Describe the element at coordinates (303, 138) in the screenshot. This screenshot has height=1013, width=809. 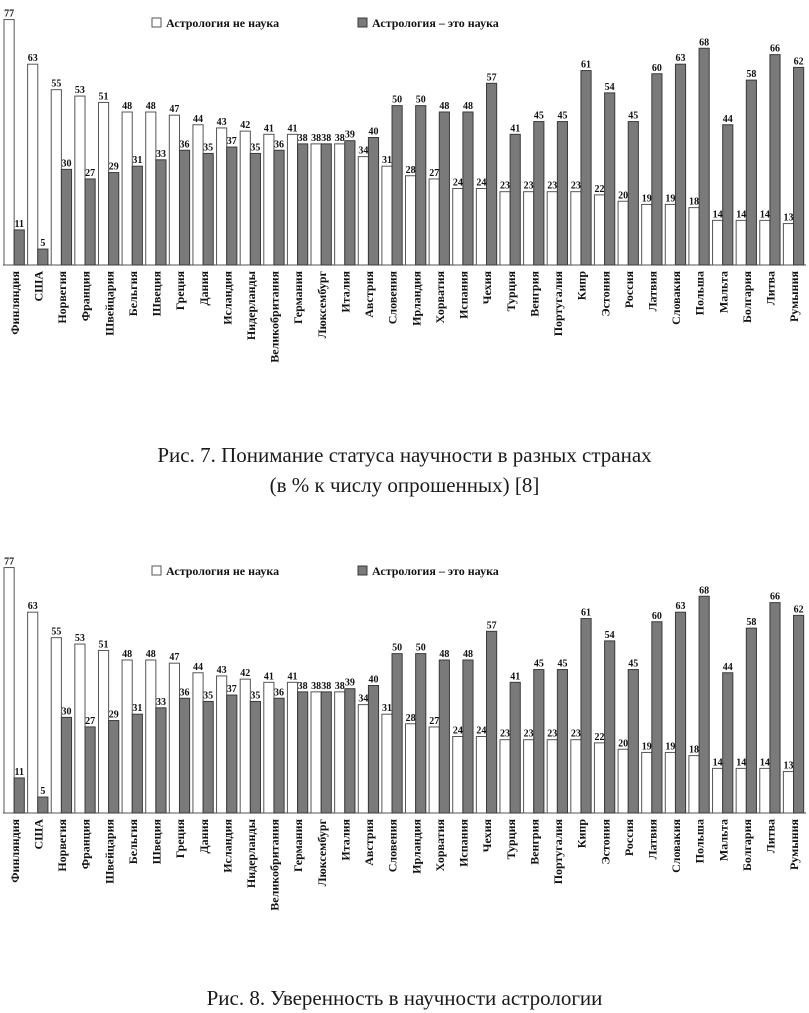
I see `data-label-science-13: 38` at that location.